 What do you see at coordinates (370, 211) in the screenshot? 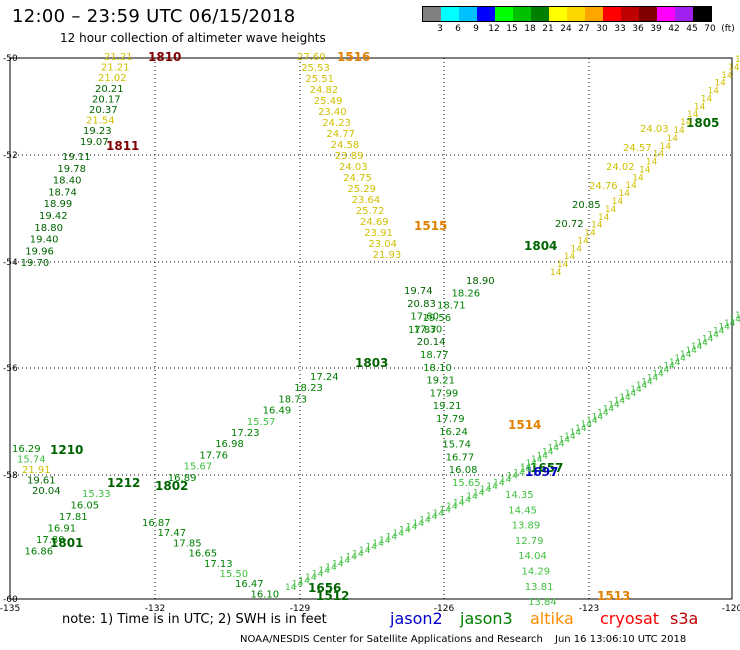
I see `wave-height-value: 25.72` at bounding box center [370, 211].